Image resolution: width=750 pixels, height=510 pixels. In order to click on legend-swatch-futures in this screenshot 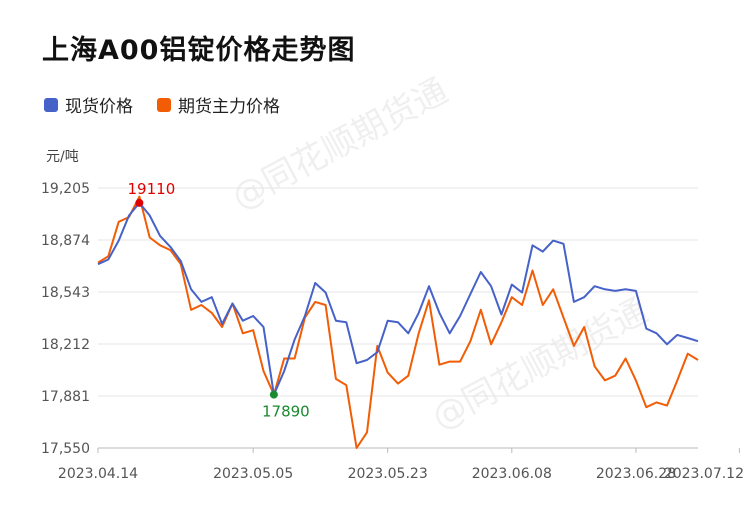, I will do `click(164, 104)`.